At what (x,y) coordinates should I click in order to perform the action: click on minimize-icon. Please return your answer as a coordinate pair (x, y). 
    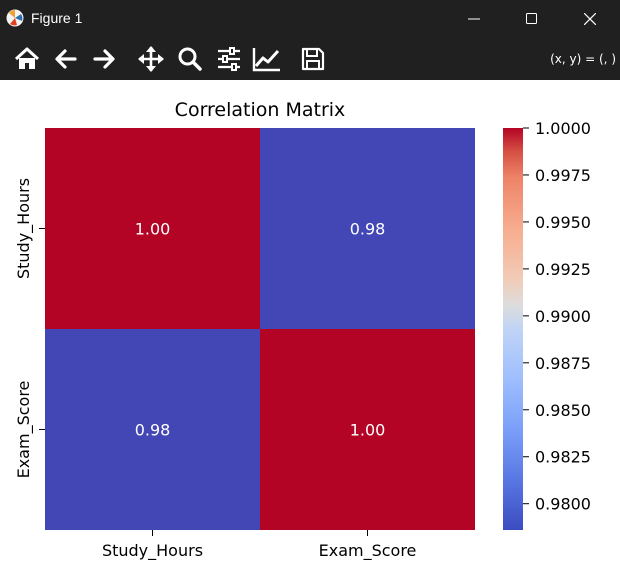
    Looking at the image, I should click on (474, 19).